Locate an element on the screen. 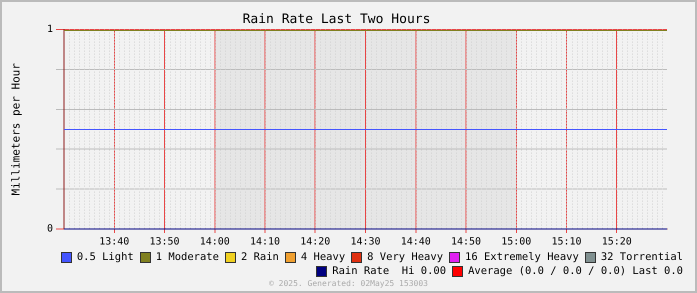 This screenshot has width=697, height=293. x-tick-label: 14:40 is located at coordinates (415, 242).